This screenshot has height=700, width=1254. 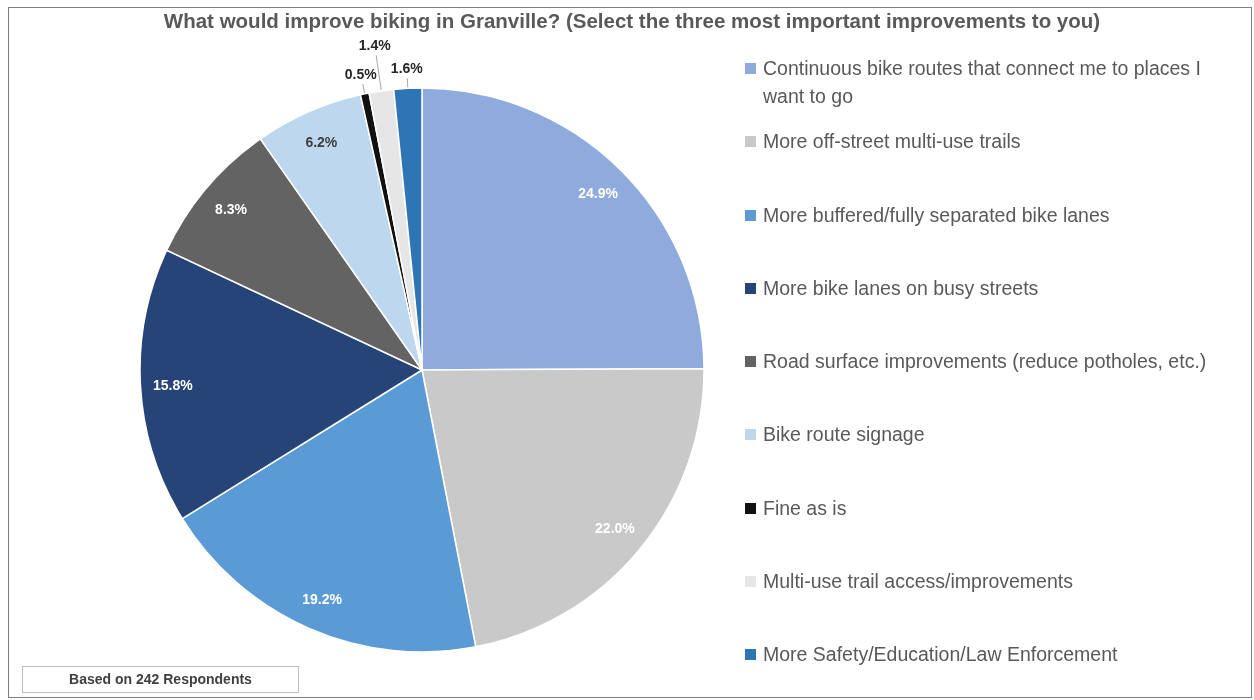 What do you see at coordinates (982, 82) in the screenshot?
I see `legend-label: Continuous bike routes that connect me to places I want to go` at bounding box center [982, 82].